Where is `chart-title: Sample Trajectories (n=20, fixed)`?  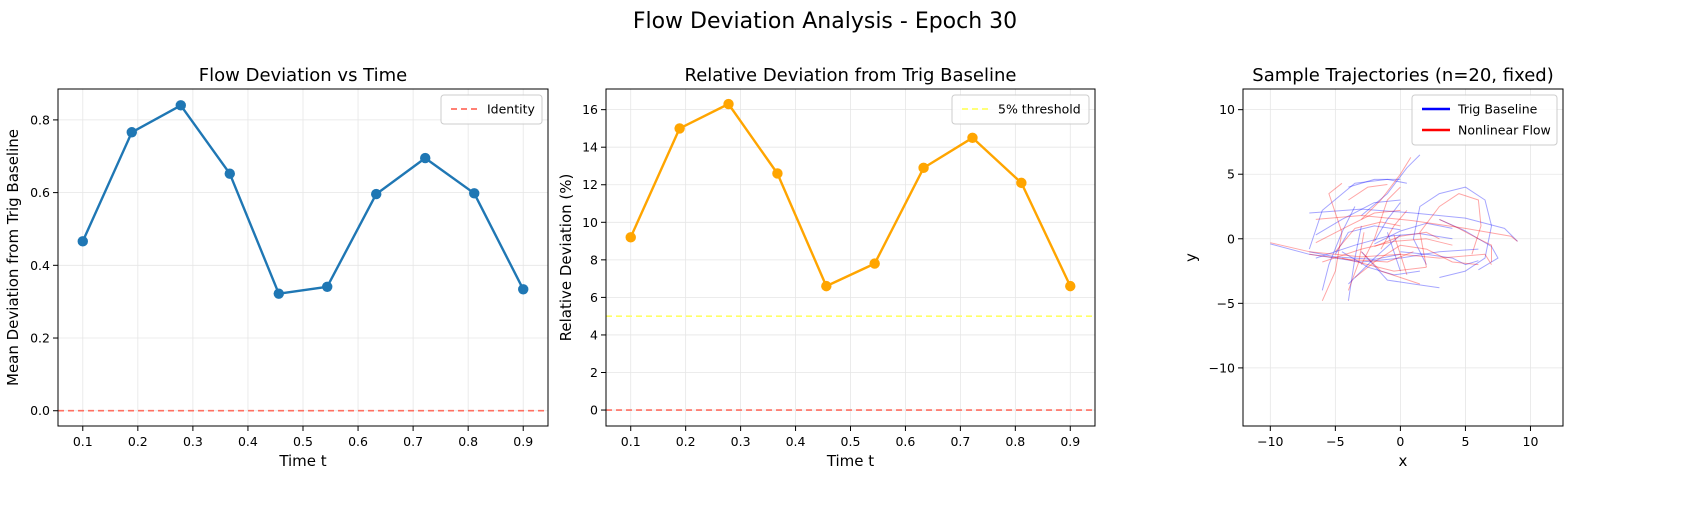
chart-title: Sample Trajectories (n=20, fixed) is located at coordinates (1402, 75).